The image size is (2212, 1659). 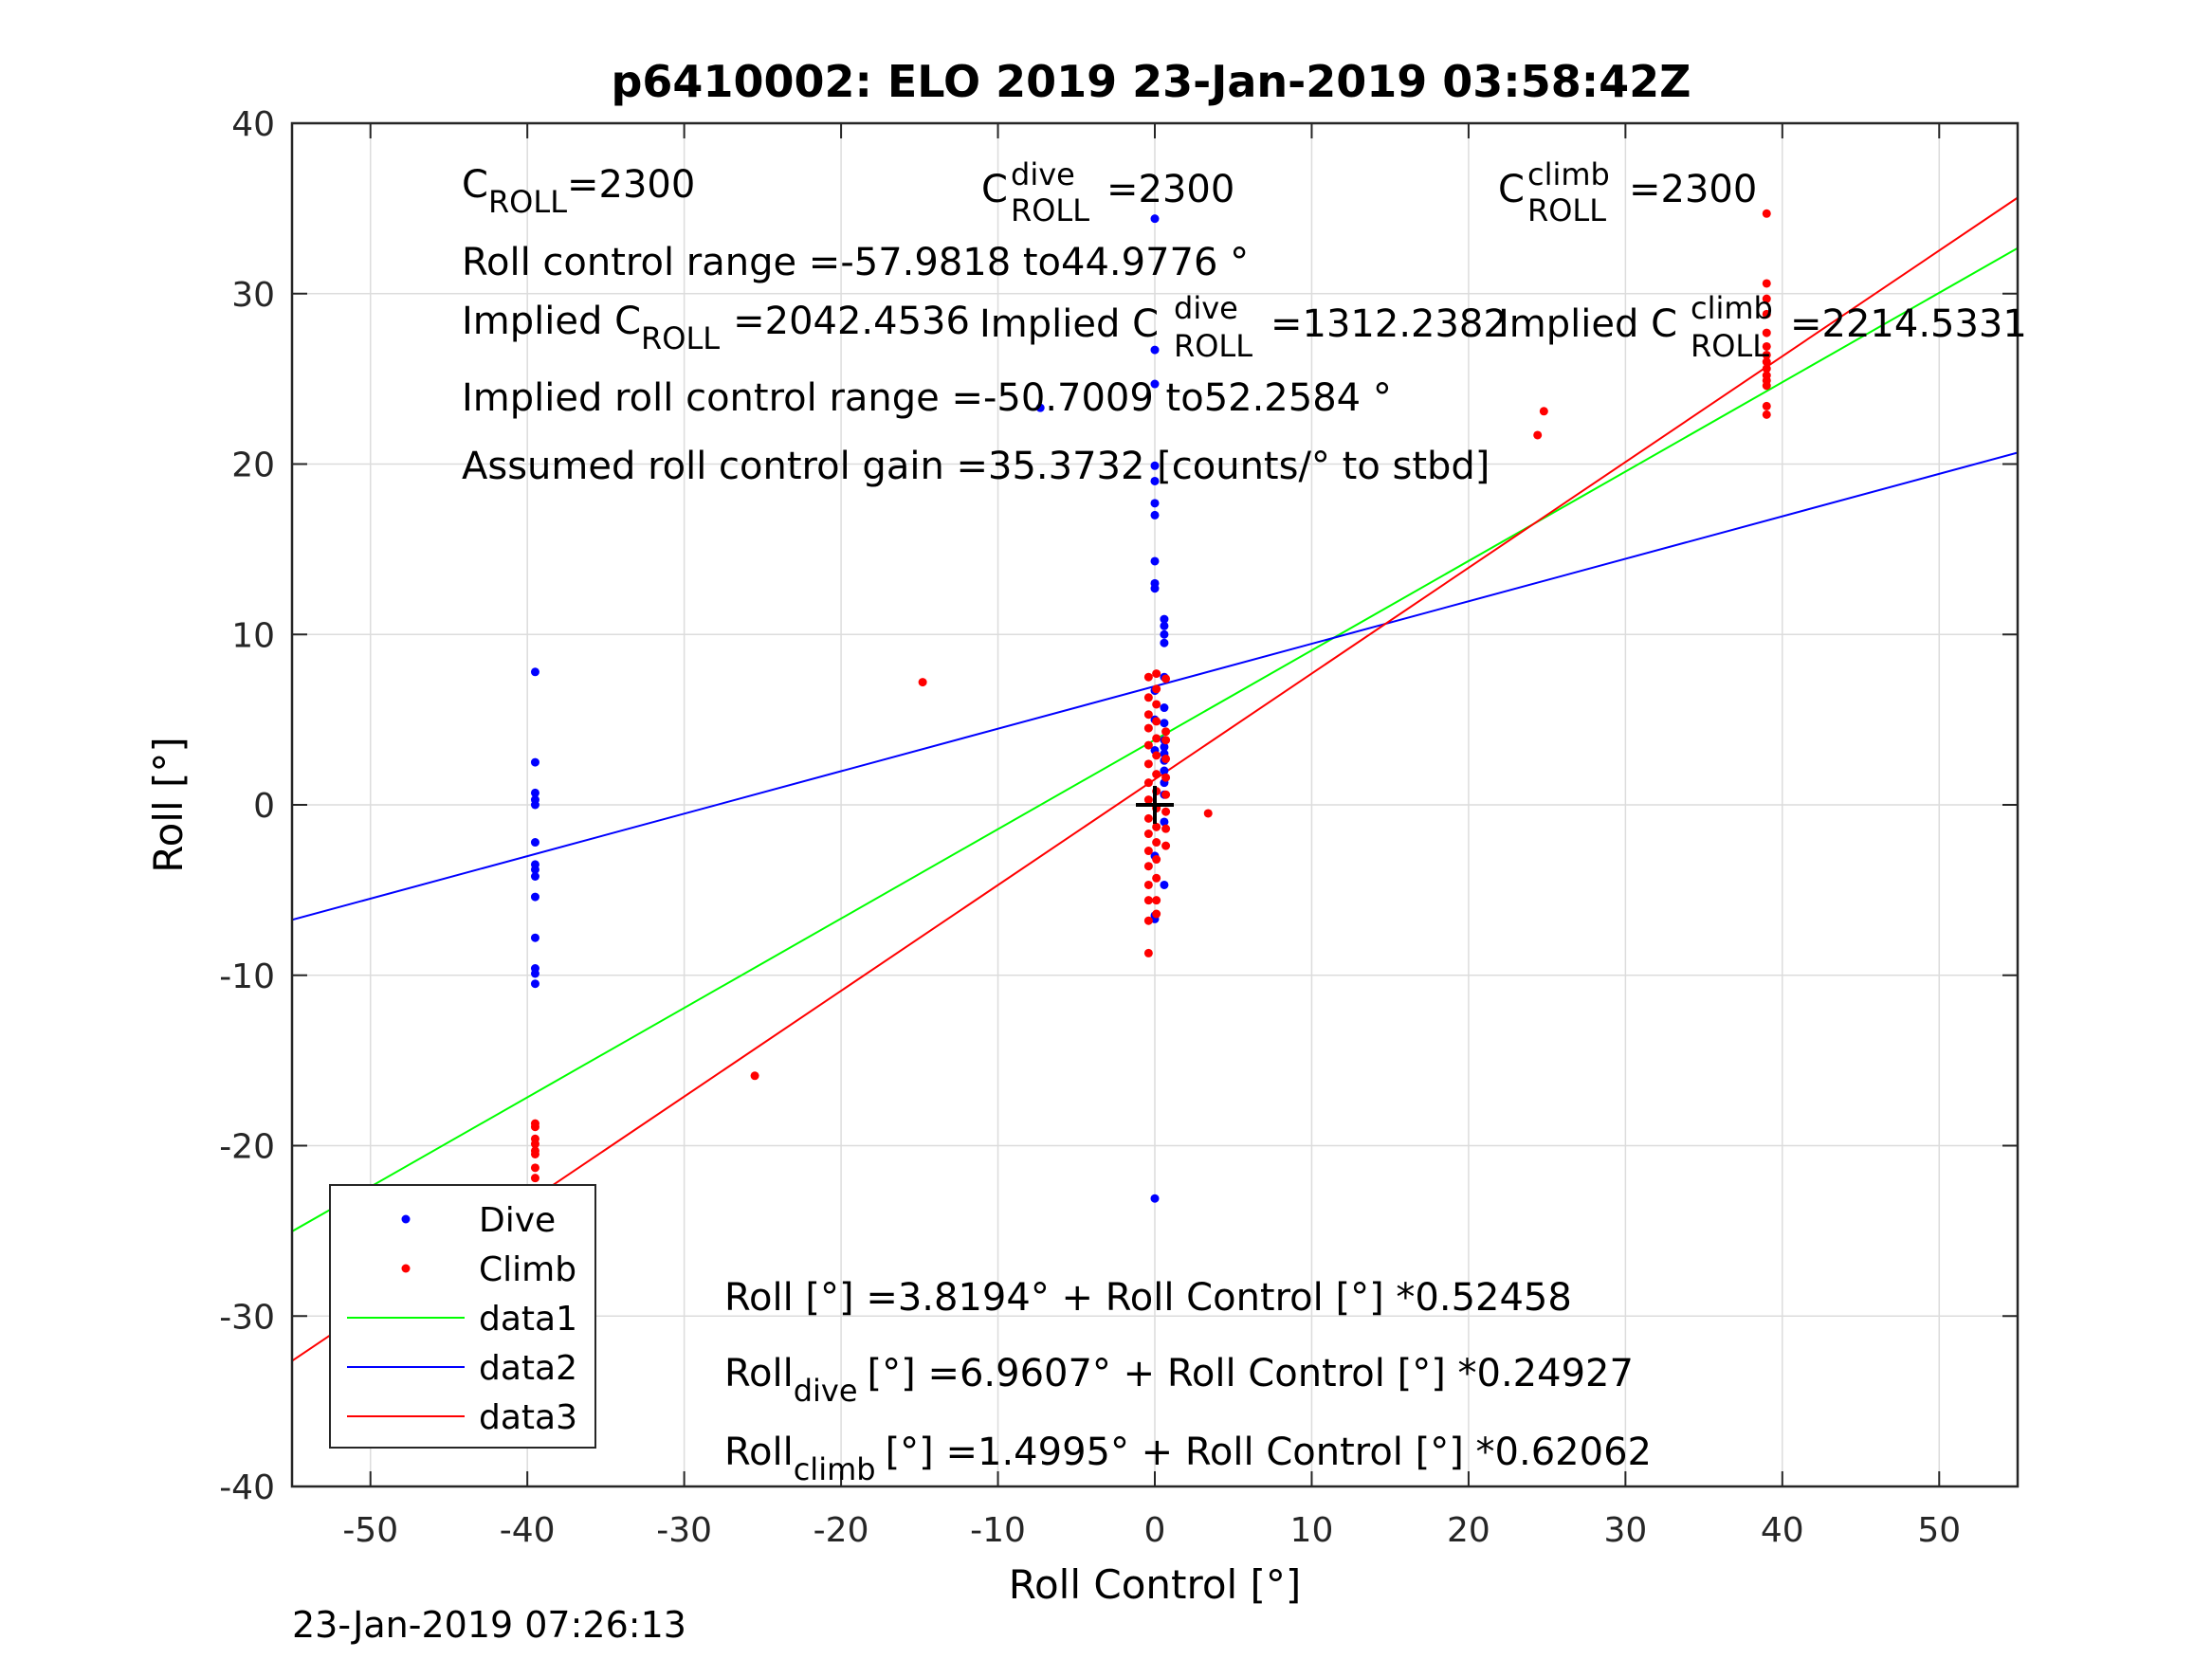 What do you see at coordinates (528, 1319) in the screenshot?
I see `legend-label: data1` at bounding box center [528, 1319].